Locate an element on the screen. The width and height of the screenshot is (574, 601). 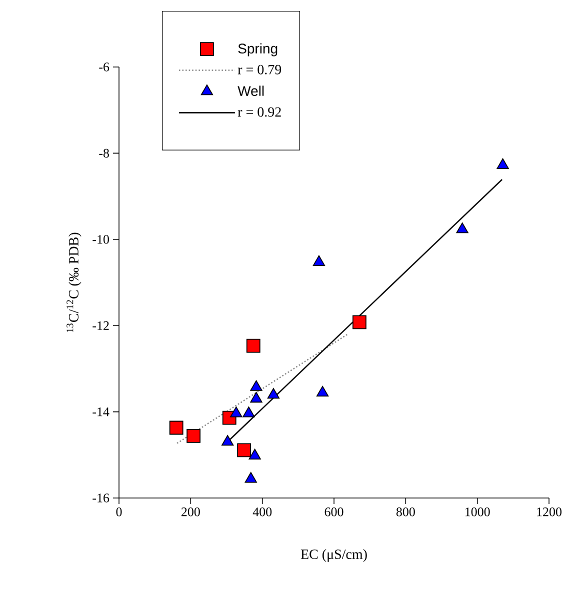
x-tick-label: 400 is located at coordinates (262, 512).